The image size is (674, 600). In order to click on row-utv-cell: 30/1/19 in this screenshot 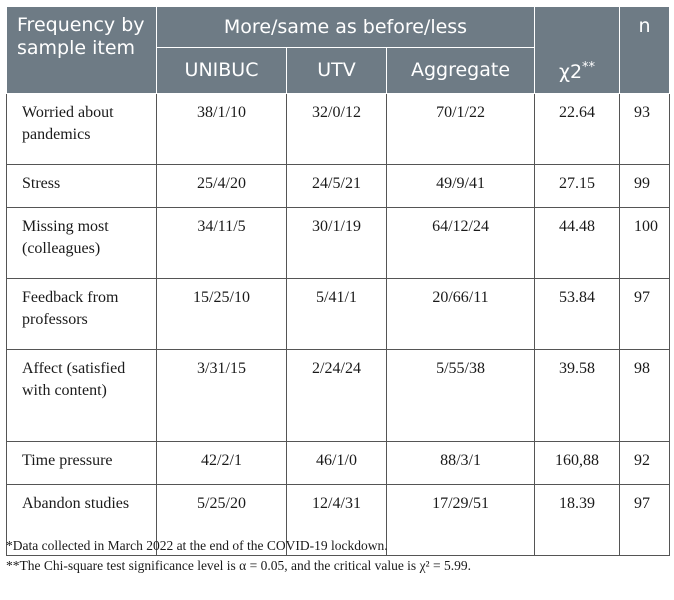, I will do `click(336, 243)`.